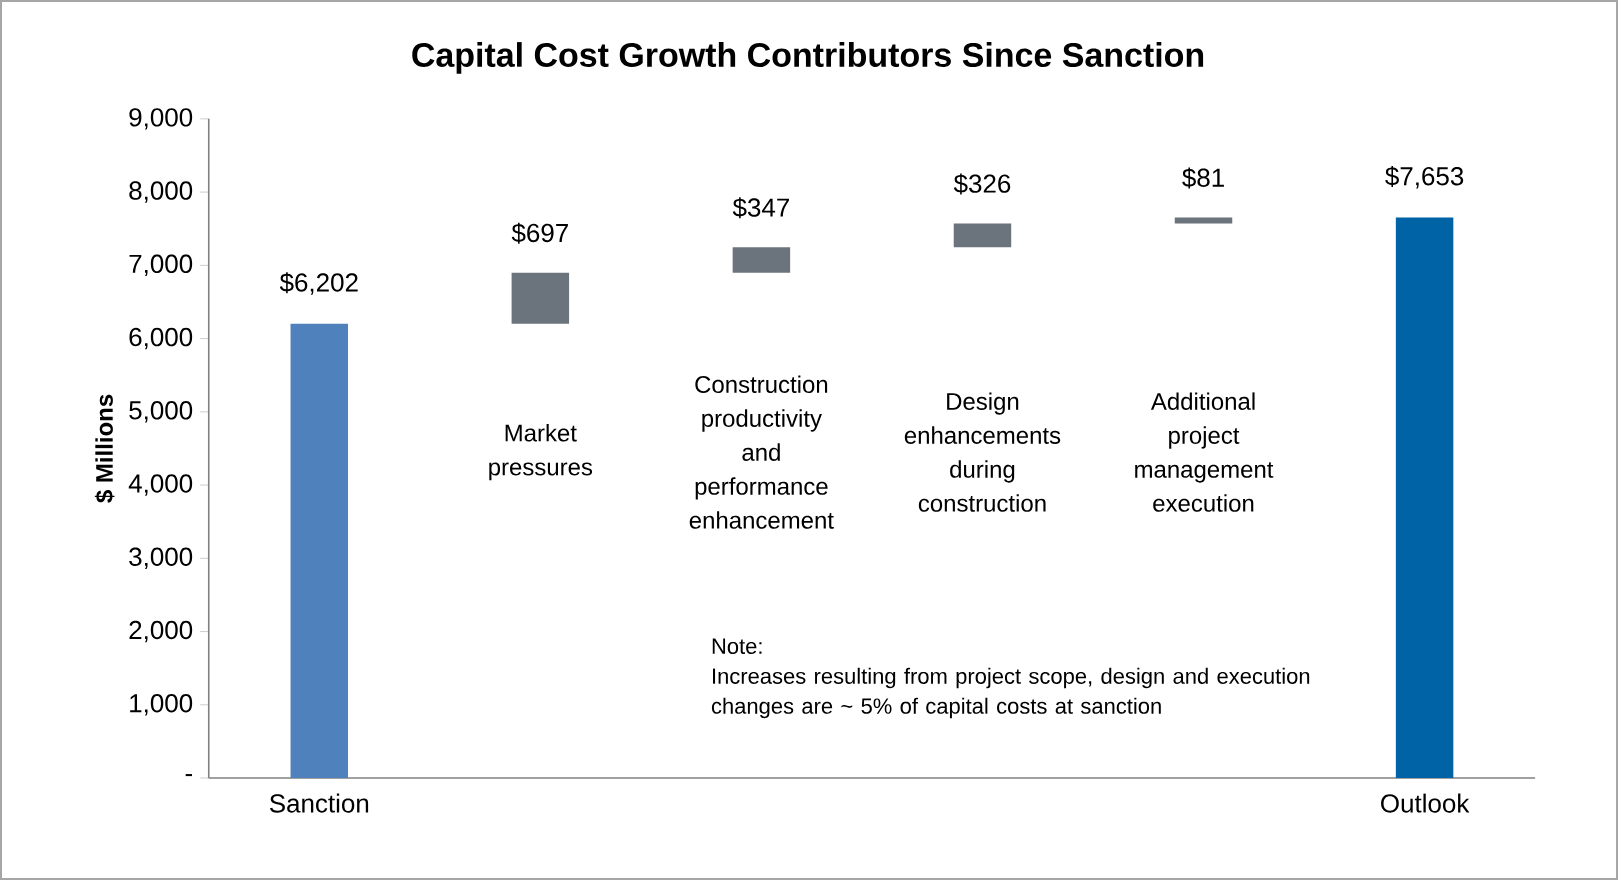 The image size is (1618, 880). I want to click on x-tick-label: Market pressures, so click(541, 452).